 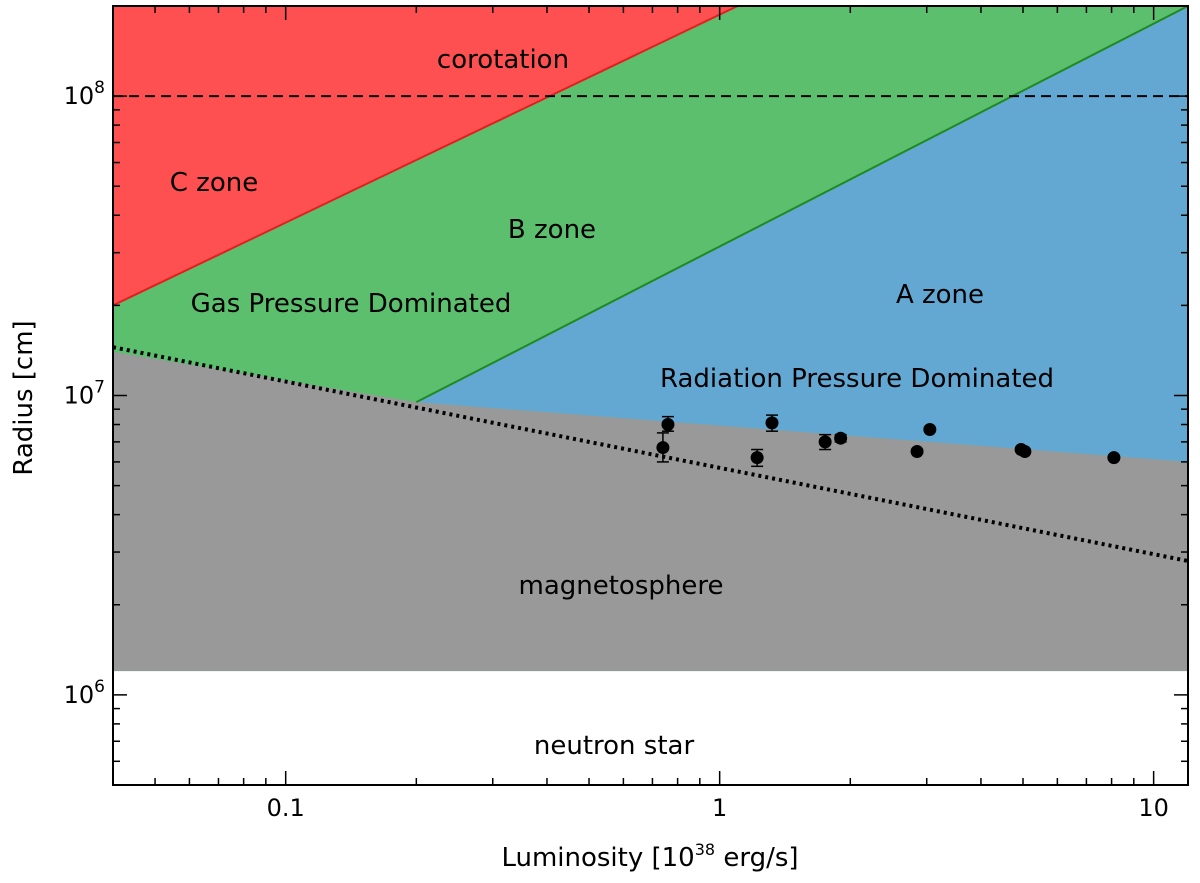 I want to click on neutron-star-region, so click(x=650, y=728).